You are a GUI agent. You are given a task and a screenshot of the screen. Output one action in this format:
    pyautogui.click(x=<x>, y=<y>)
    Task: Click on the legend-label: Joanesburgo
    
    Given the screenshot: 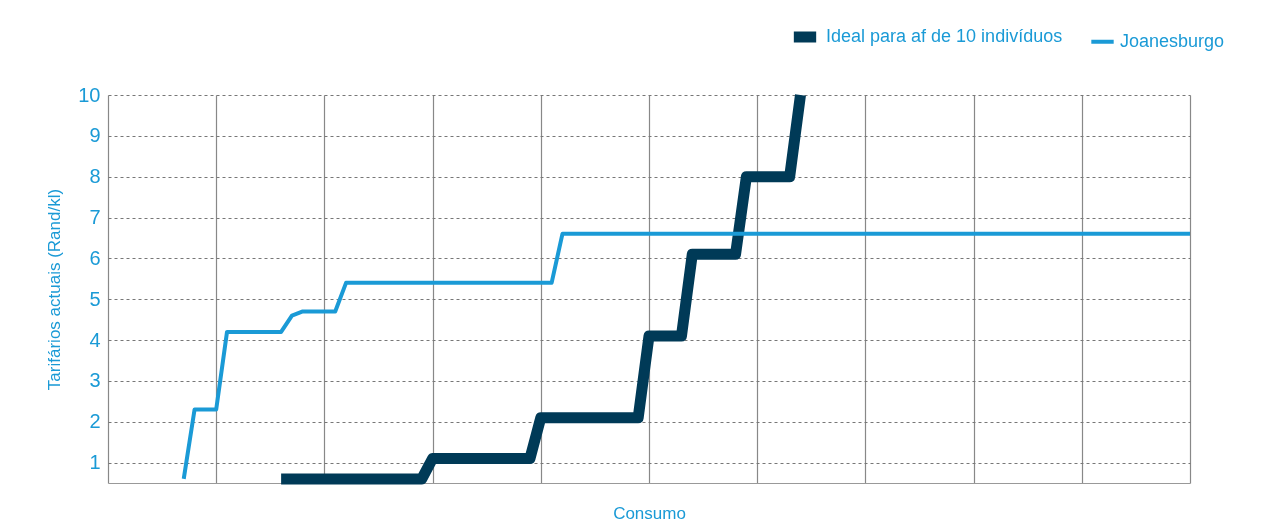 What is the action you would take?
    pyautogui.click(x=1172, y=40)
    